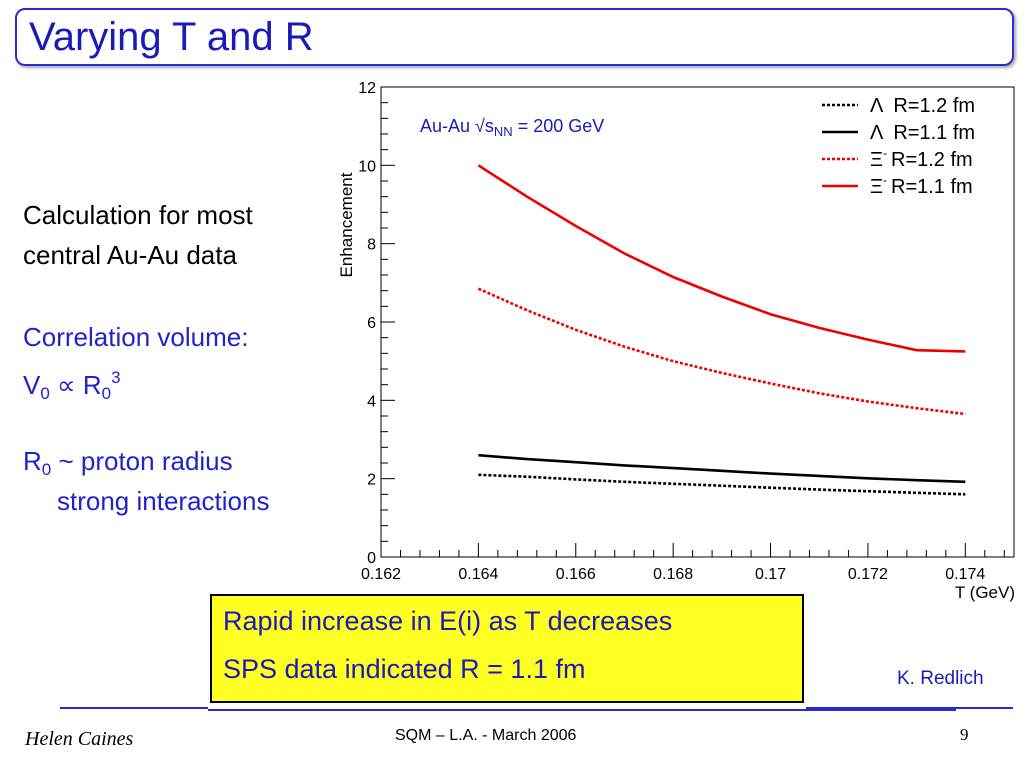 Image resolution: width=1024 pixels, height=768 pixels. Describe the element at coordinates (965, 574) in the screenshot. I see `x-tick-label: 0.174` at that location.